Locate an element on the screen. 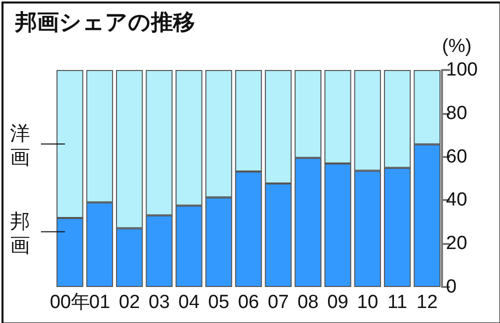 The image size is (500, 323). y-tick-label: 80 is located at coordinates (457, 113).